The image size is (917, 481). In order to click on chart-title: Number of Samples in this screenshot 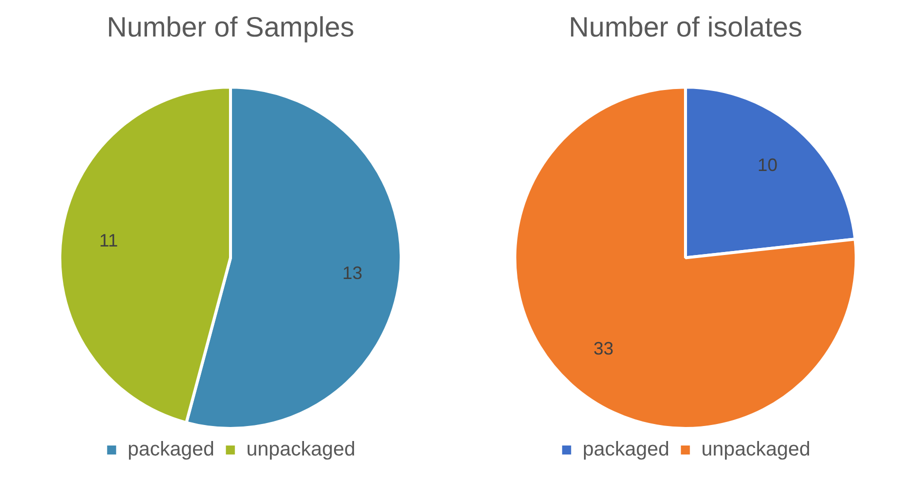, I will do `click(230, 27)`.